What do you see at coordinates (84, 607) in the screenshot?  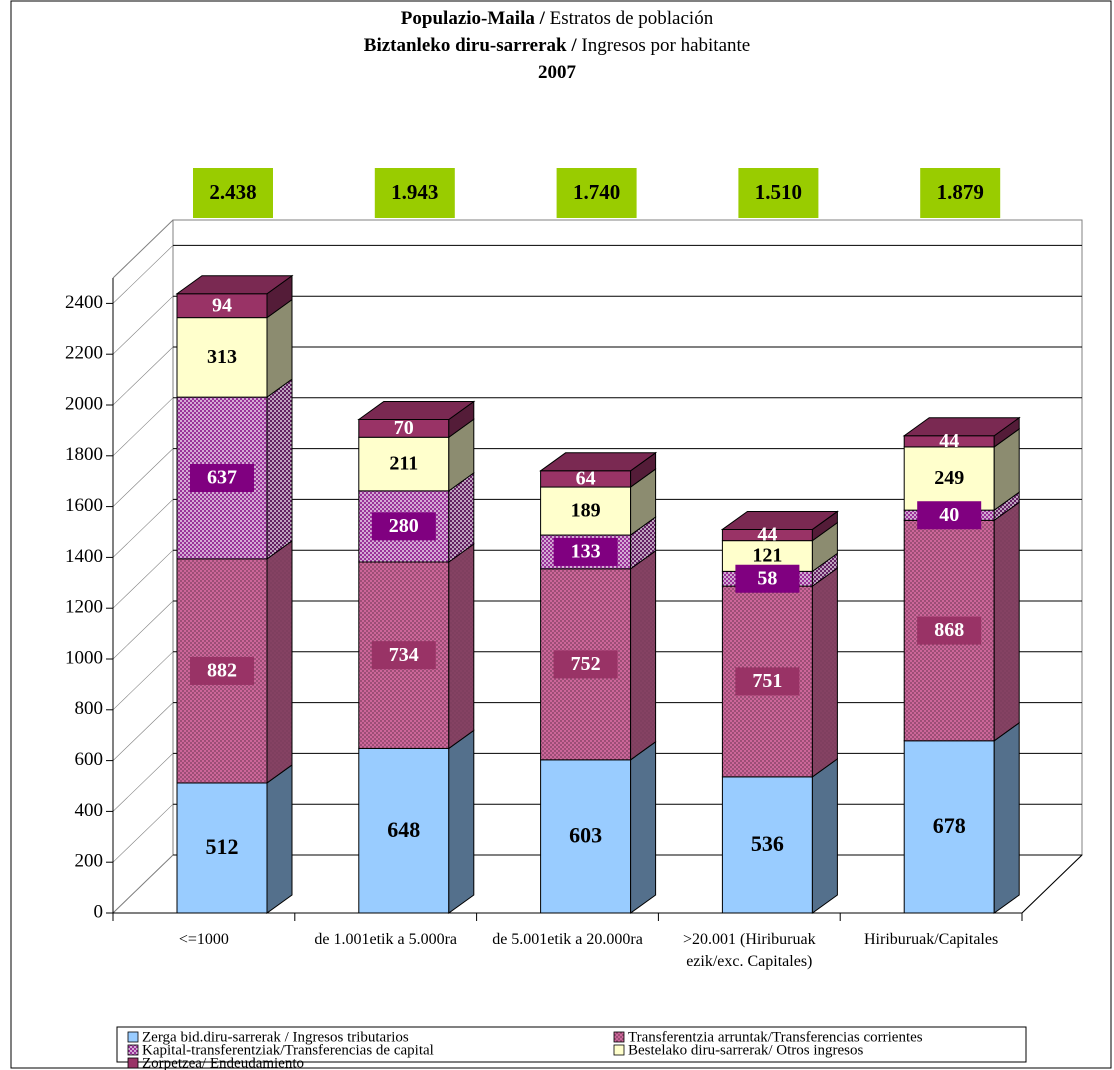 I see `y-tick-label: 1200` at bounding box center [84, 607].